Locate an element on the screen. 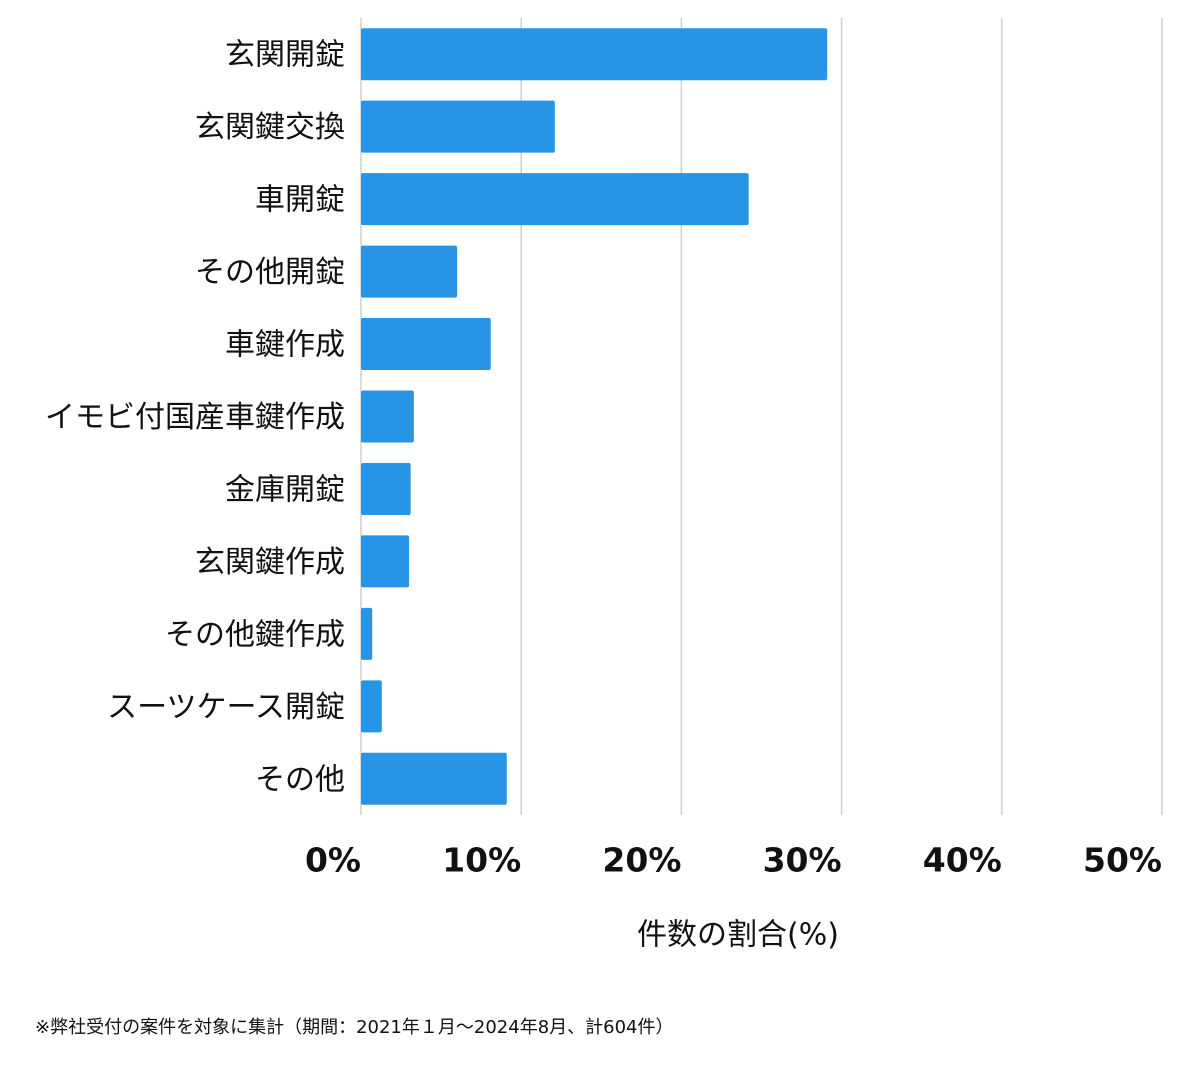 This screenshot has width=1200, height=1069. x-tick-label: 30% is located at coordinates (802, 860).